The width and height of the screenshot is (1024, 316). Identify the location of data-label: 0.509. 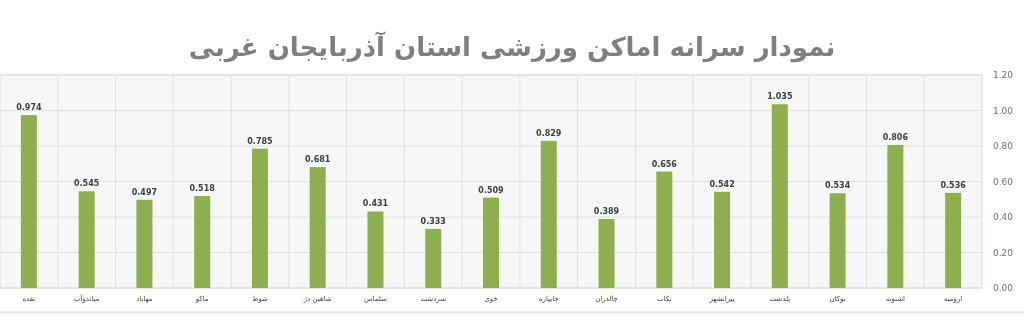
(491, 190).